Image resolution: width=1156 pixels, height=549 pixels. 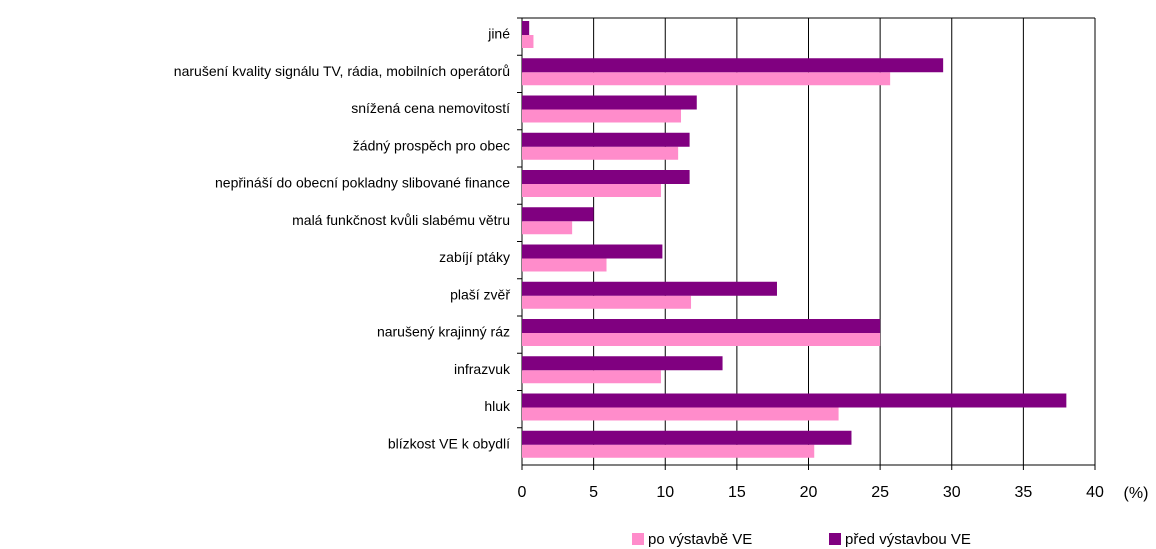 I want to click on y-tick-label: narušený krajinný ráz, so click(x=443, y=332).